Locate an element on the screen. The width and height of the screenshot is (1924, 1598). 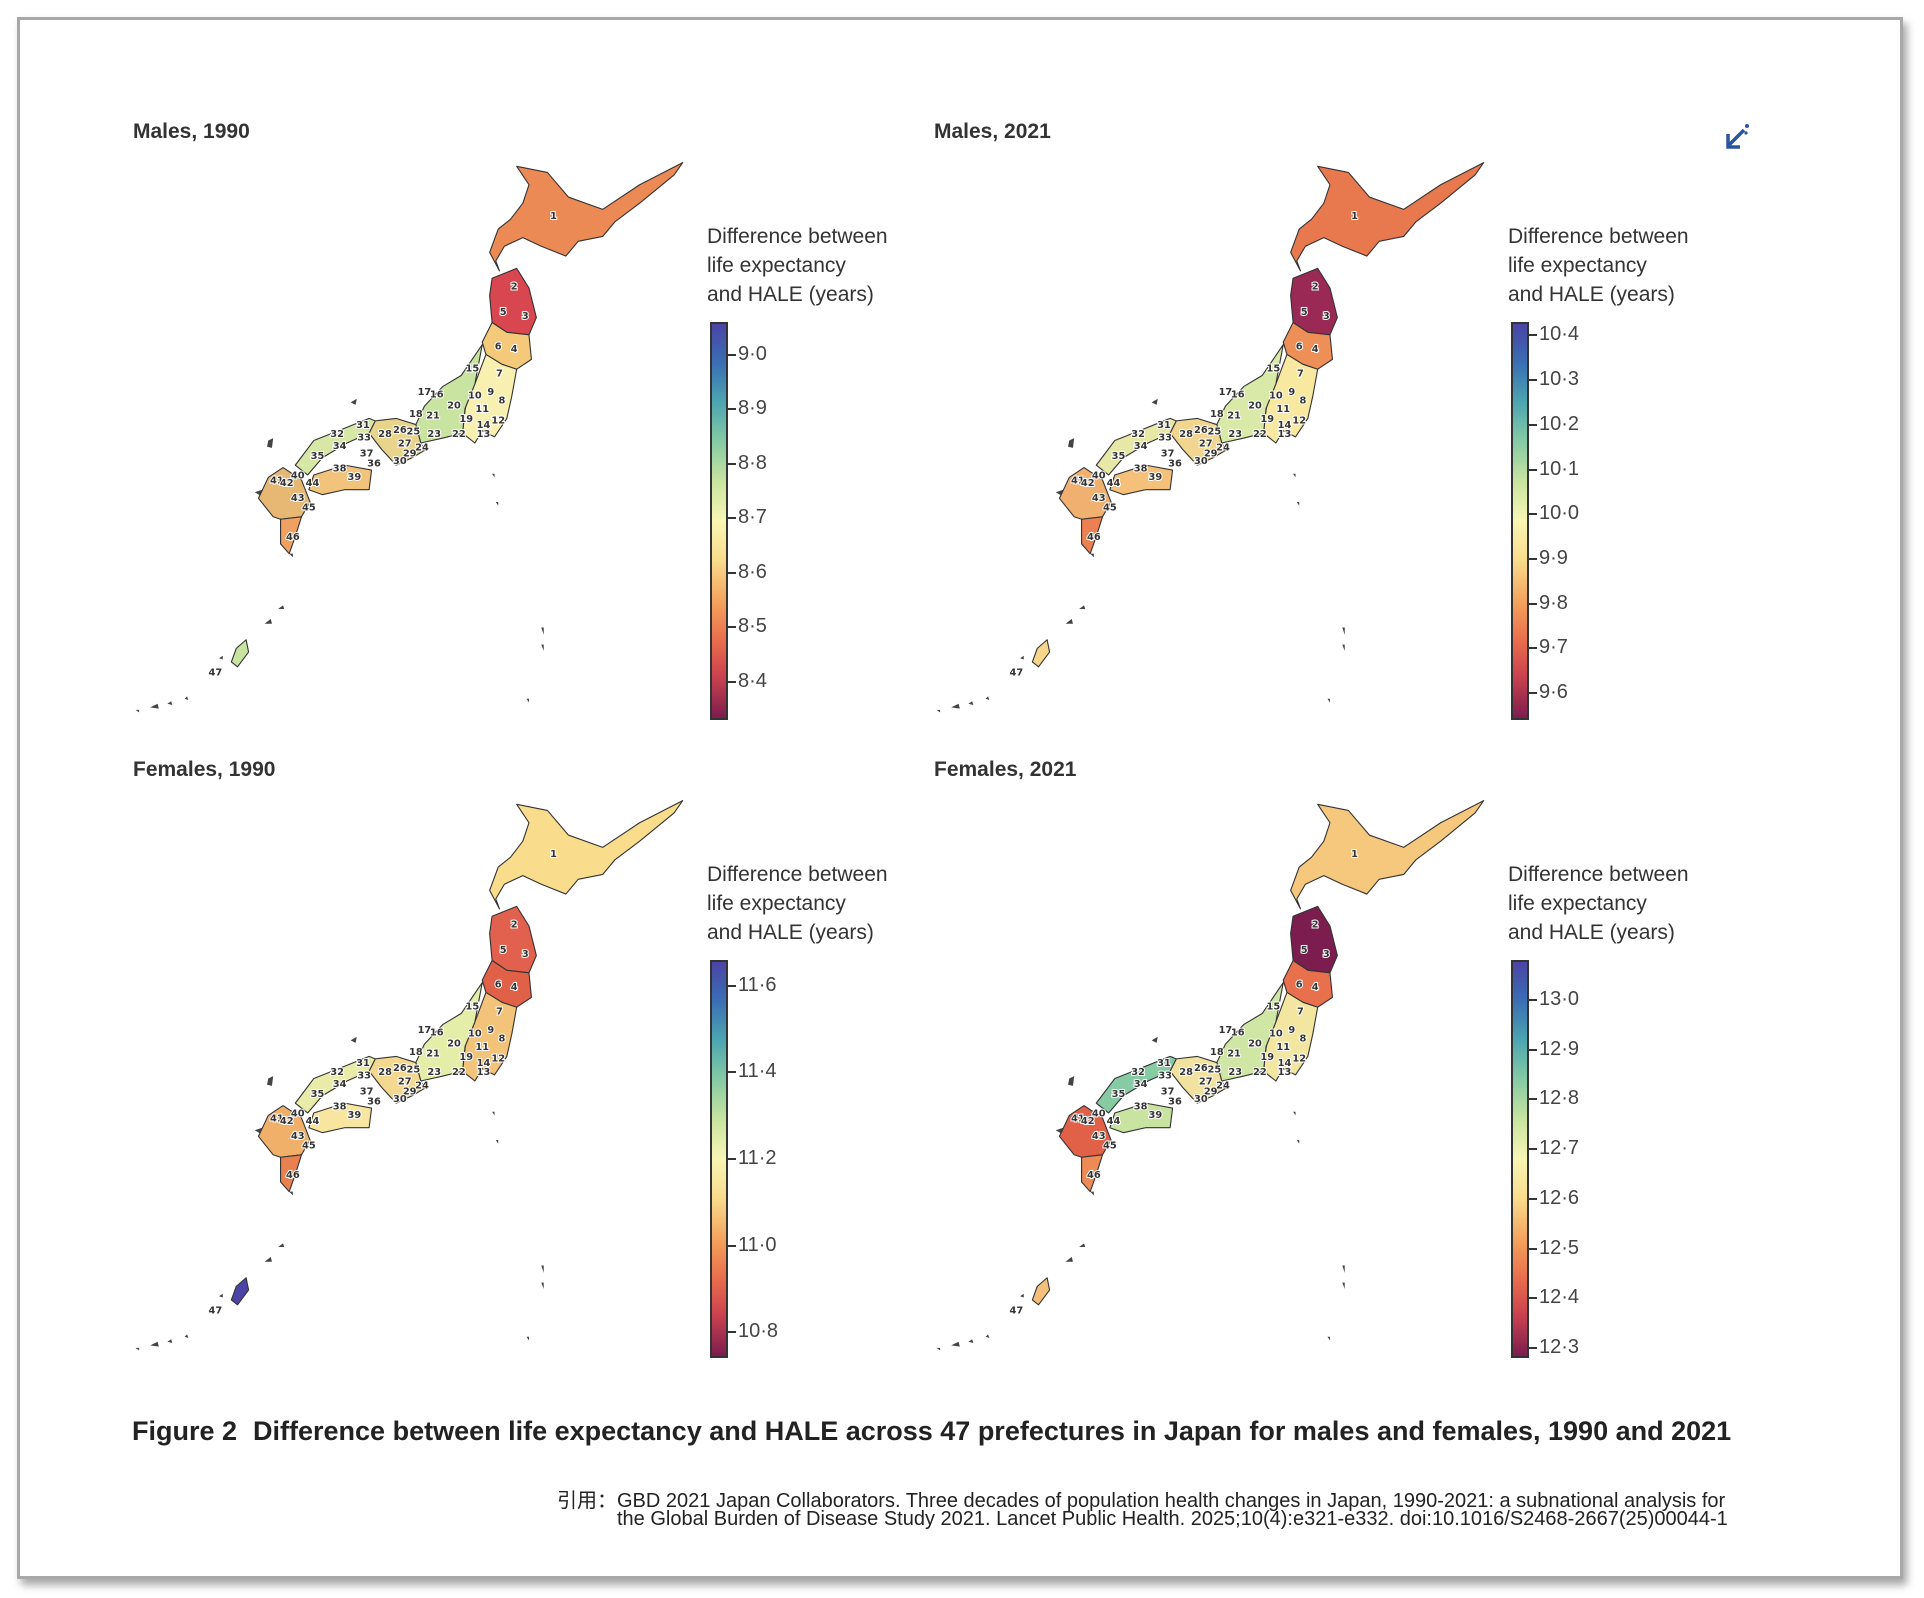
prefecture-label: 20 is located at coordinates (1255, 406).